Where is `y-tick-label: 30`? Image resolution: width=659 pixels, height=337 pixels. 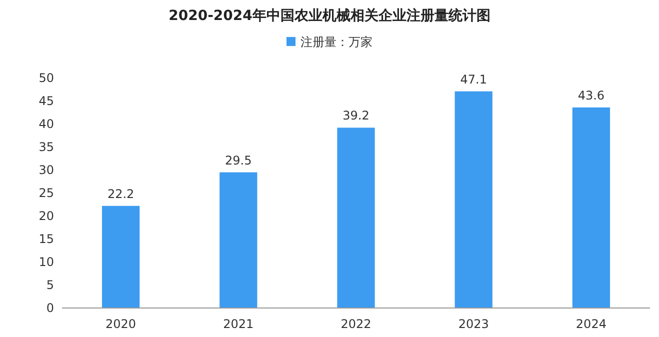
y-tick-label: 30 is located at coordinates (46, 170).